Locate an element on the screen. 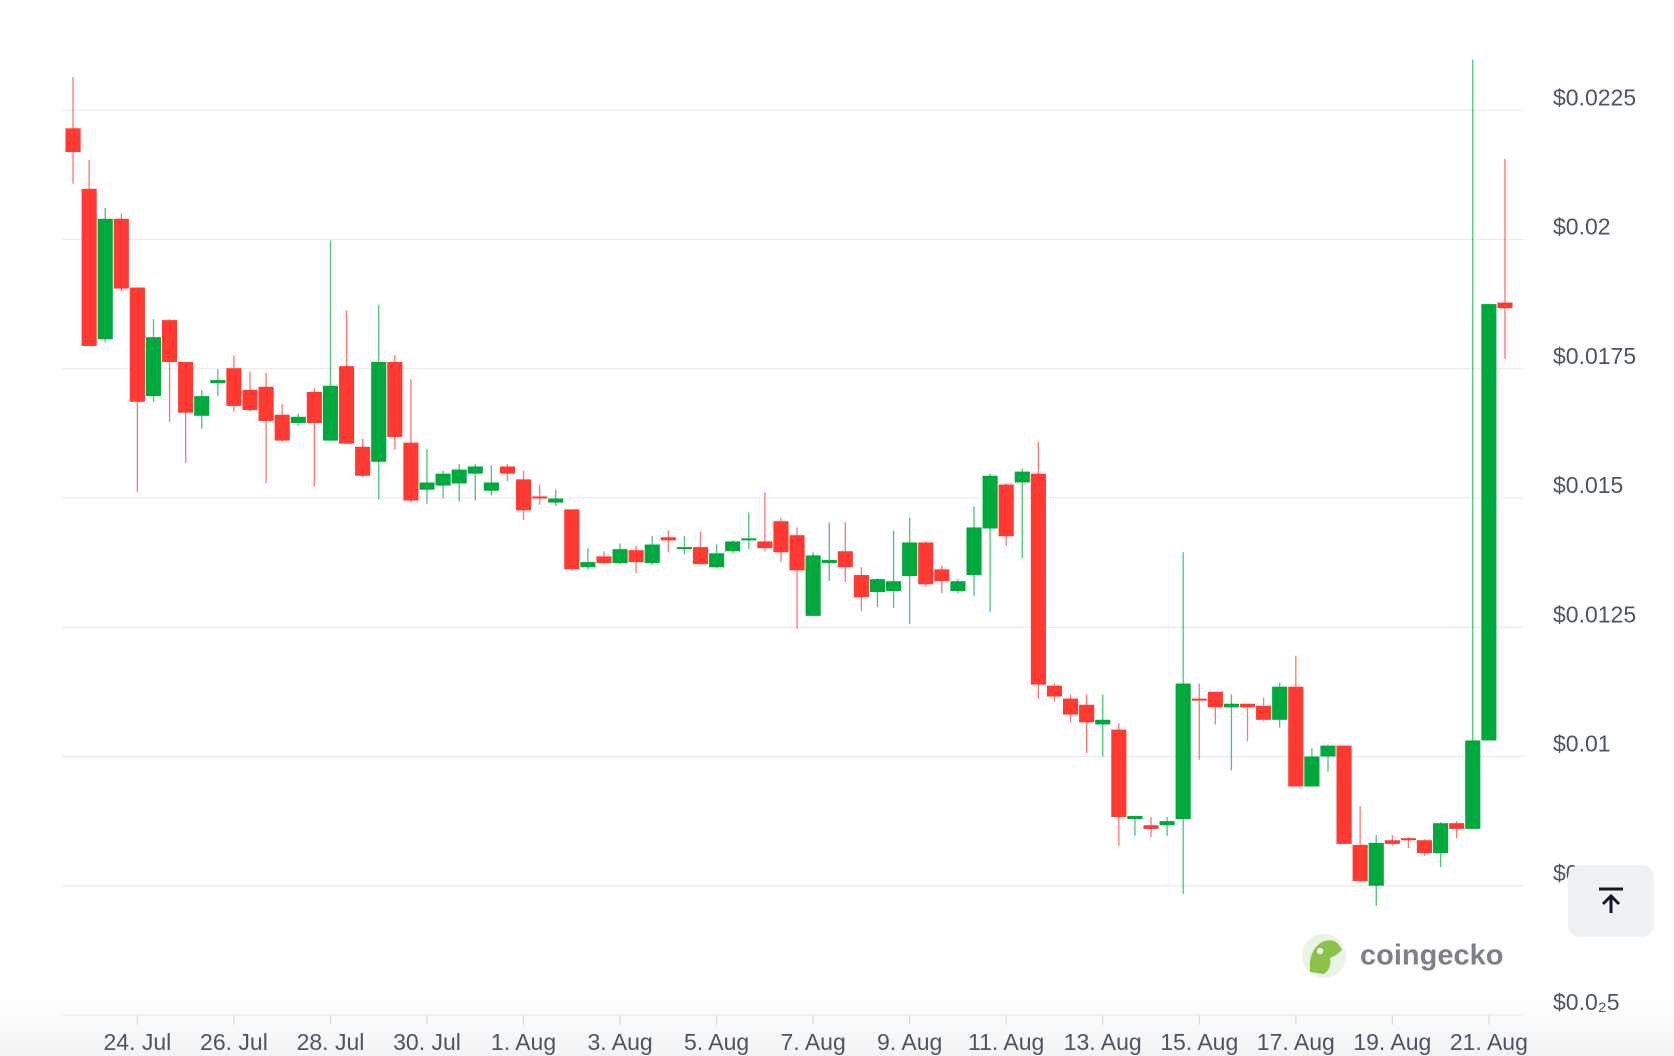 The image size is (1674, 1056). x-tick-label: 9. Aug is located at coordinates (909, 1042).